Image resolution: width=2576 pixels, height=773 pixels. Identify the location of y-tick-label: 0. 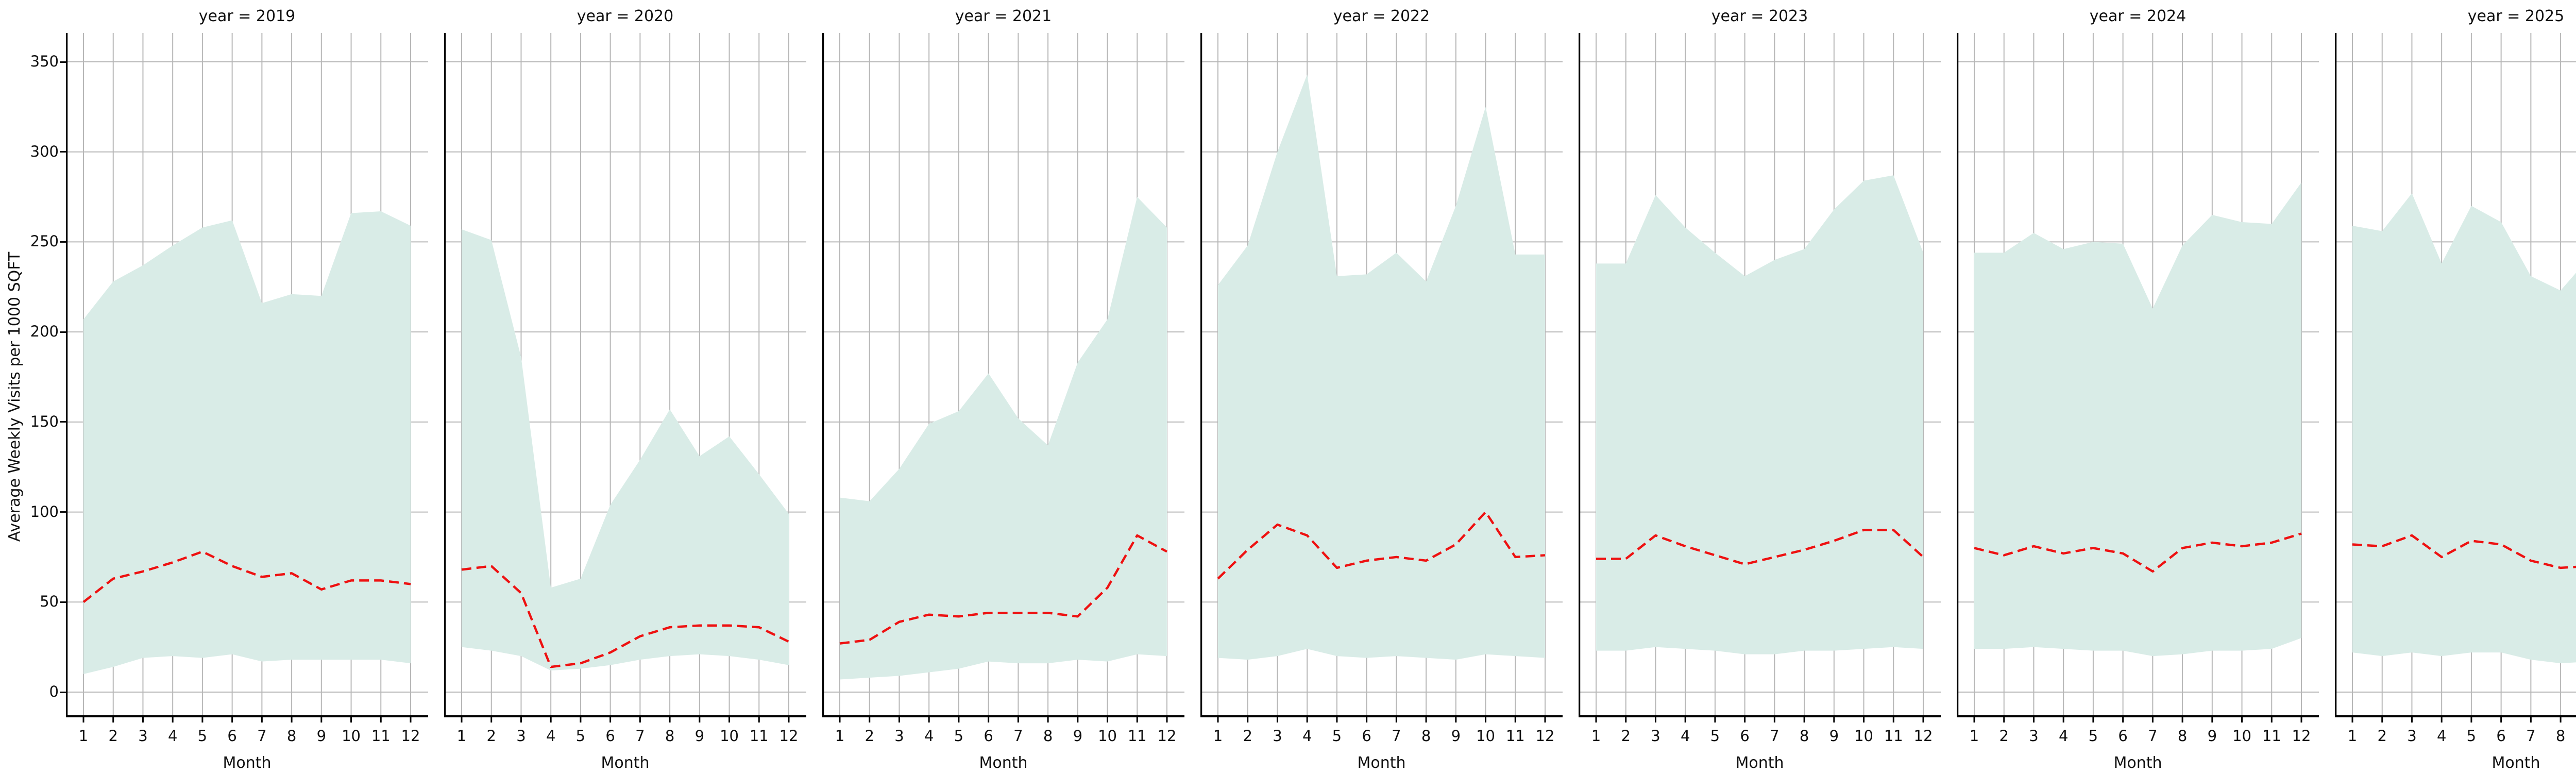
(54, 691).